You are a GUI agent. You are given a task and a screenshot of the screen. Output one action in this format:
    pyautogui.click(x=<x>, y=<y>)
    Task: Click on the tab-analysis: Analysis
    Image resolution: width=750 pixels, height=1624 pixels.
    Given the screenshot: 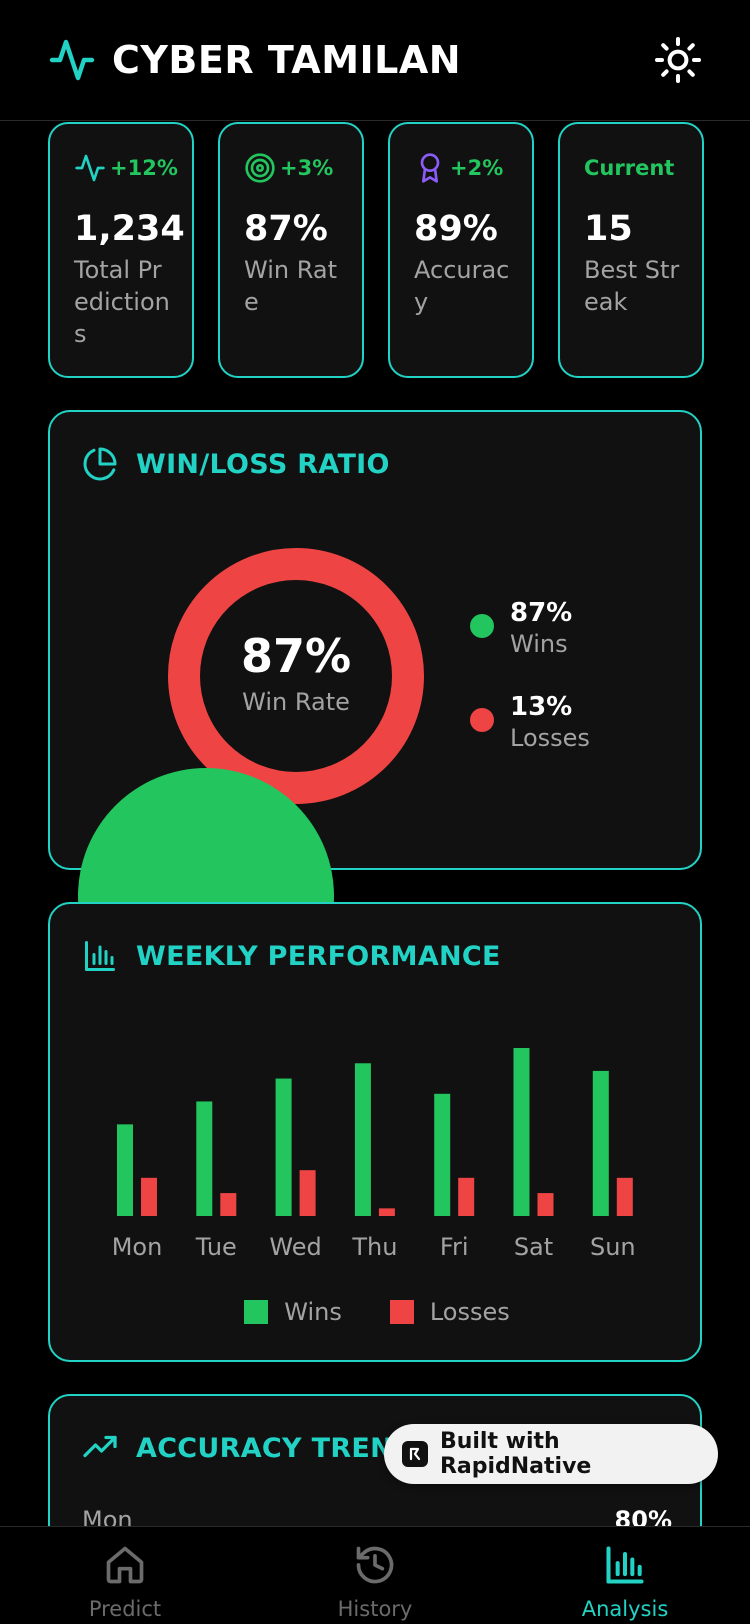 What is the action you would take?
    pyautogui.click(x=625, y=1575)
    